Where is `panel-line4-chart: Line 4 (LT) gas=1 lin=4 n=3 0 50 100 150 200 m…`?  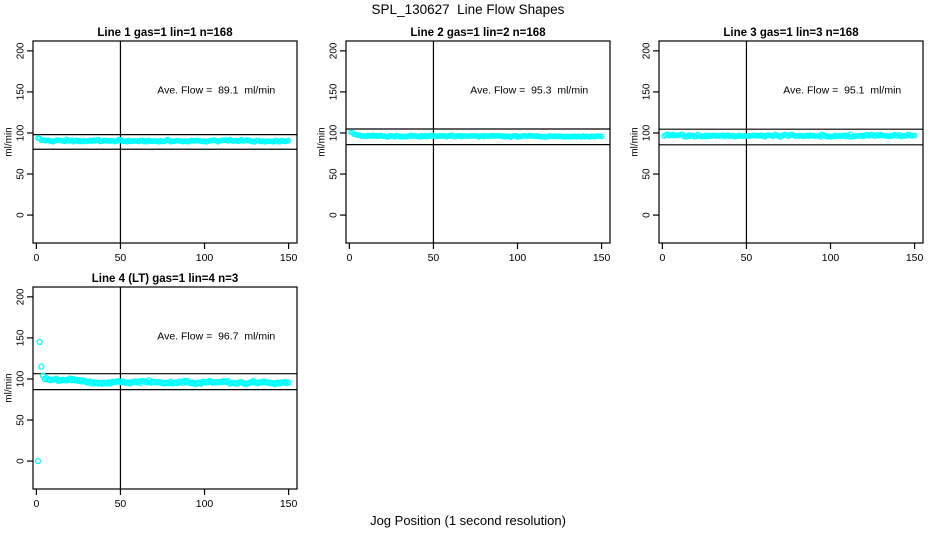
panel-line4-chart: Line 4 (LT) gas=1 lin=4 n=3 0 50 100 150 200 m… is located at coordinates (151, 391).